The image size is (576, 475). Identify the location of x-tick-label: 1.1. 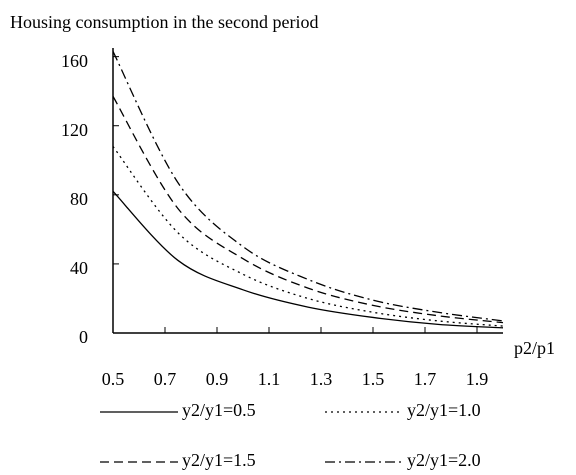
(269, 379).